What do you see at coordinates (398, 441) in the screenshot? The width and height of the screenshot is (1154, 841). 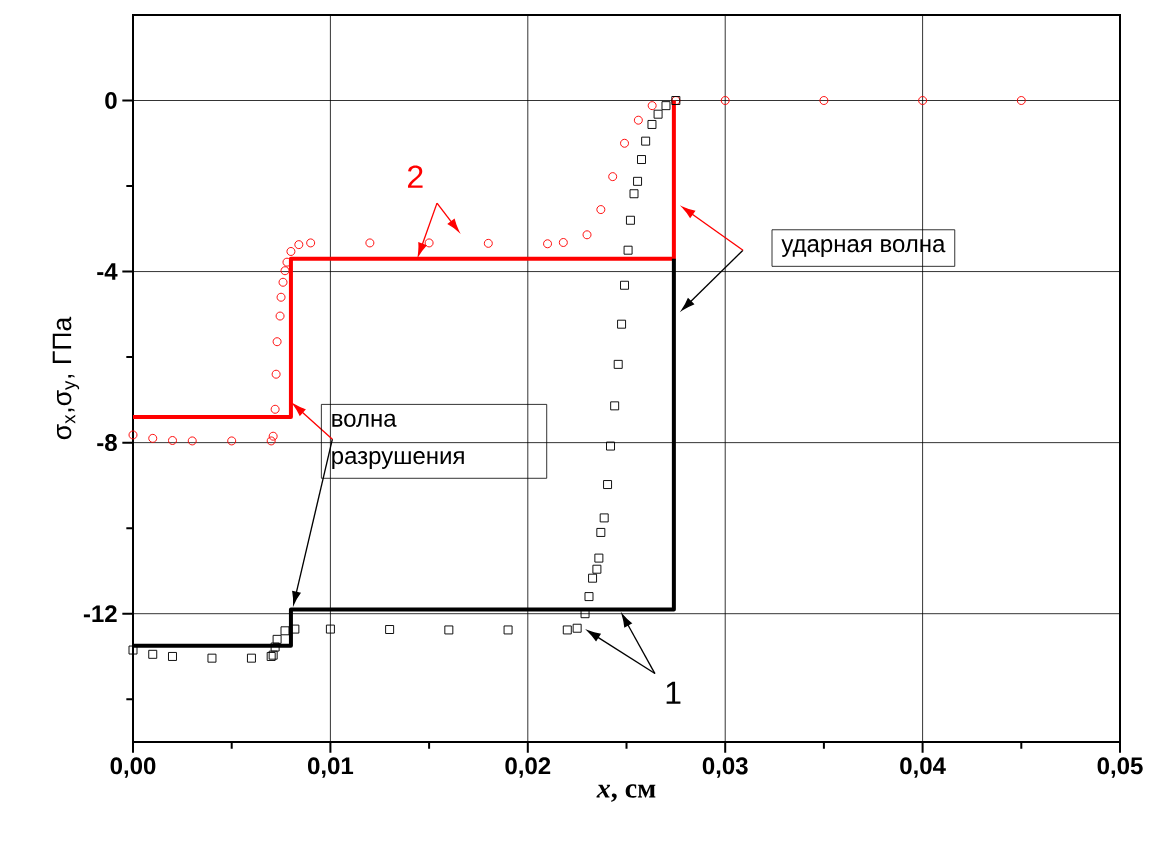 I see `annotation: волна разрушения` at bounding box center [398, 441].